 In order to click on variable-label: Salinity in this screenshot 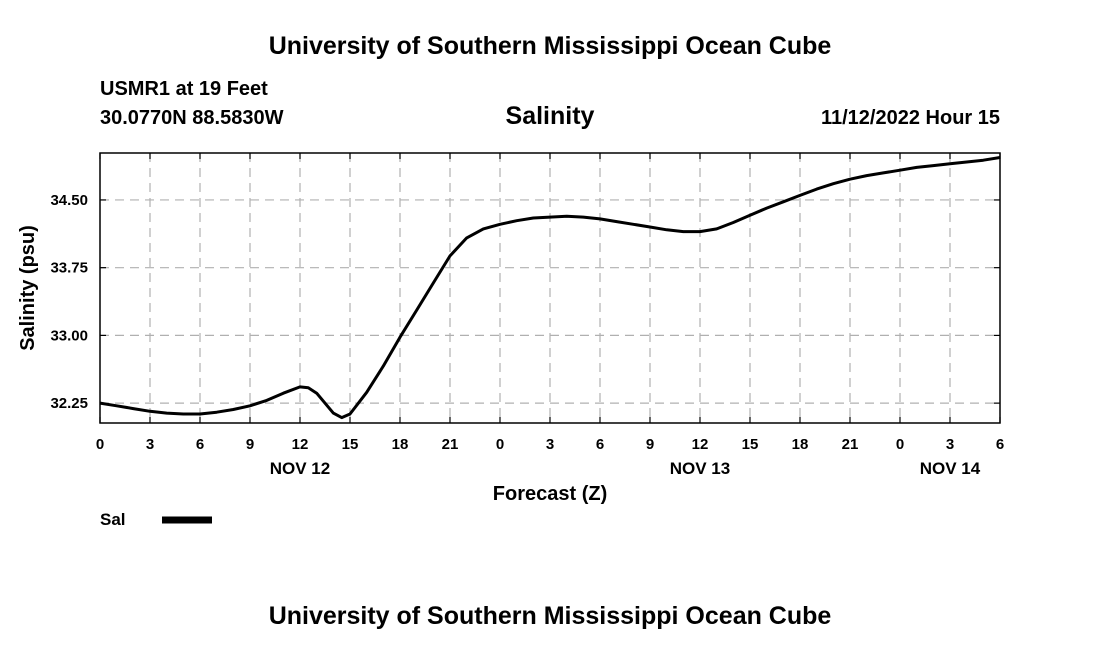, I will do `click(550, 116)`.